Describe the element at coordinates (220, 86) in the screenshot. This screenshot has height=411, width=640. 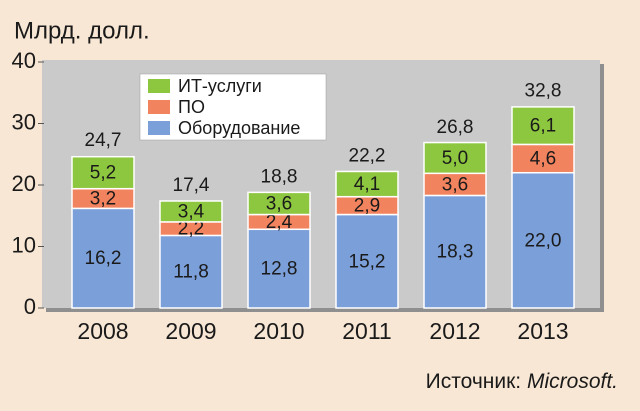
I see `legend-label: ИТ-услуги` at that location.